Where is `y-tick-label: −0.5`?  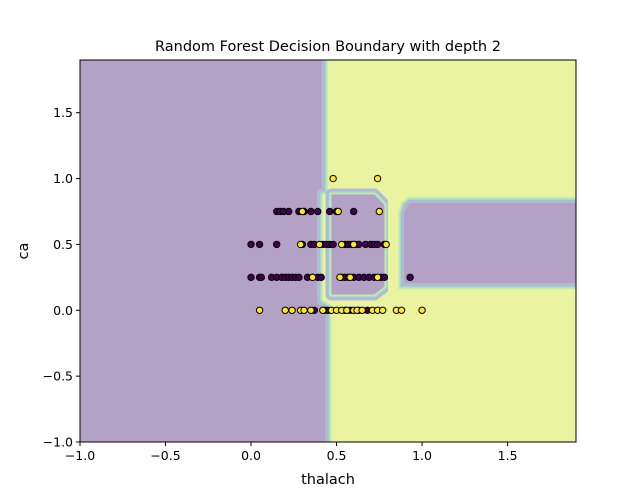 y-tick-label: −0.5 is located at coordinates (58, 376).